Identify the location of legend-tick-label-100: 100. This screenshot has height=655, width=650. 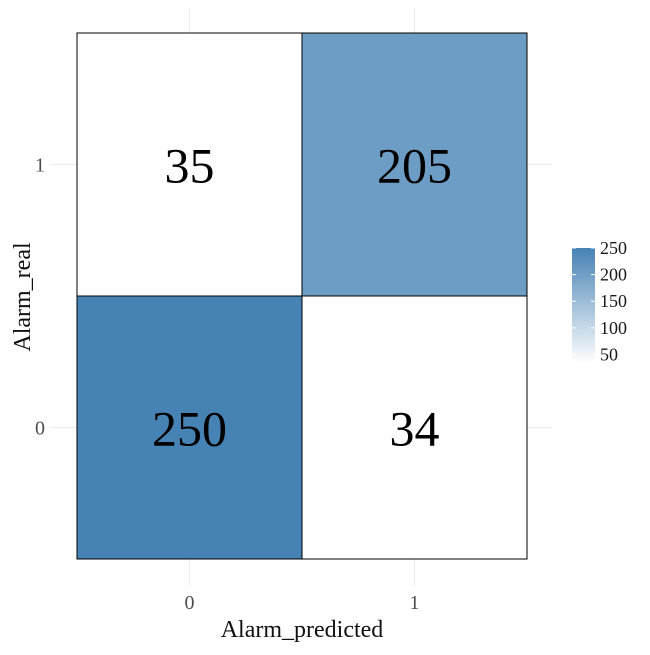
(613, 328).